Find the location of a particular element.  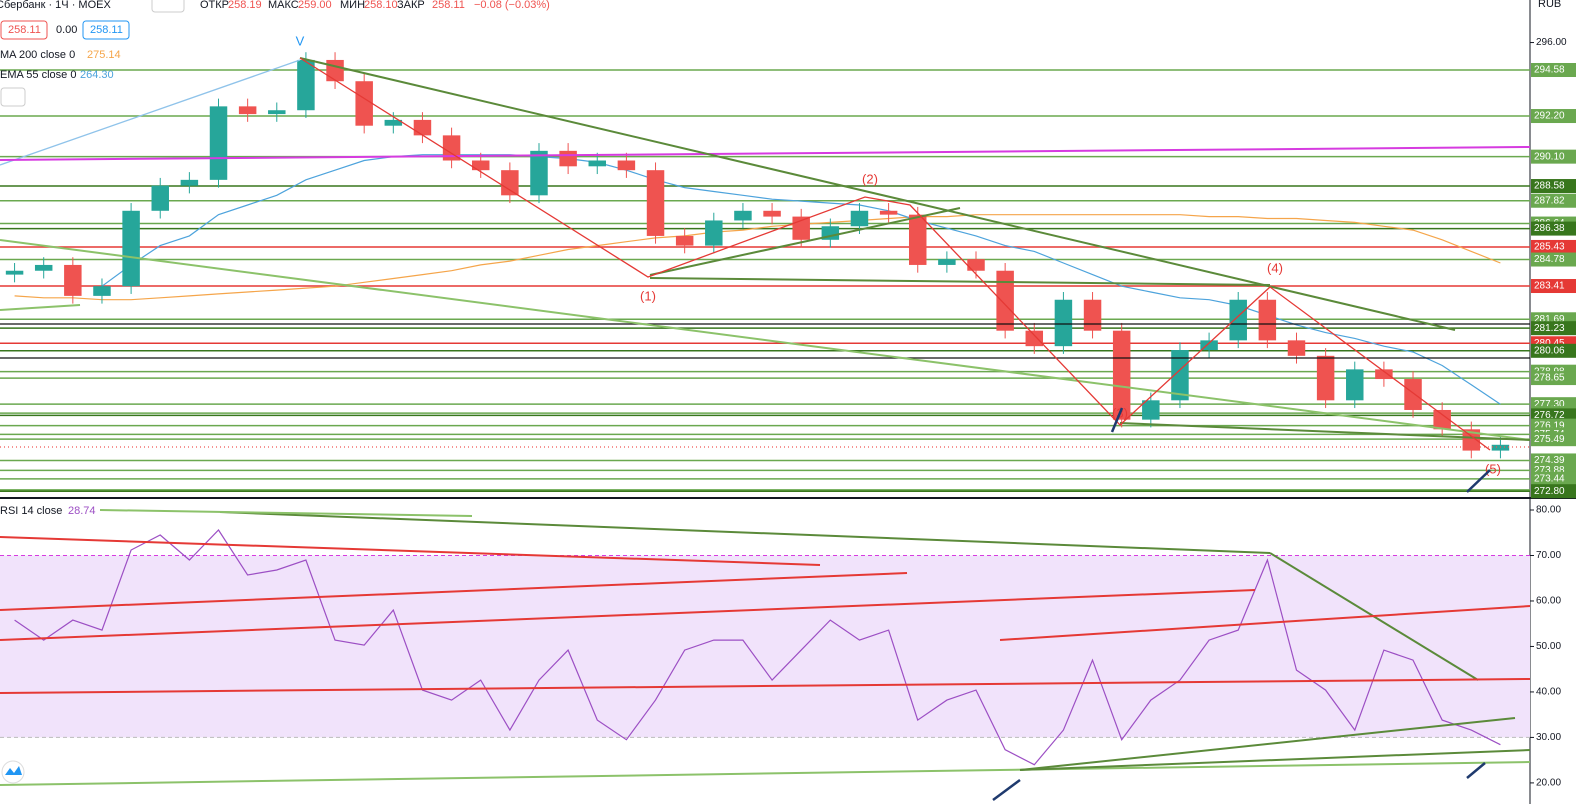

ask: 258.11 is located at coordinates (106, 30).